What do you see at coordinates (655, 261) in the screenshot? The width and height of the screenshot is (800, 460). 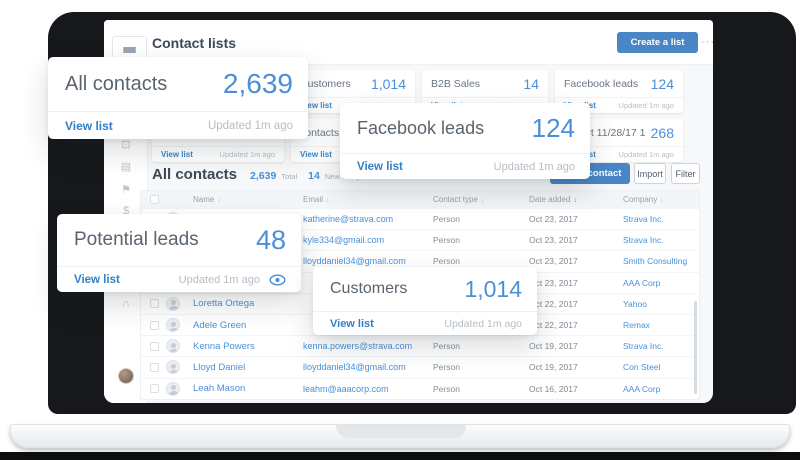 I see `company-link: Smith Consulting` at bounding box center [655, 261].